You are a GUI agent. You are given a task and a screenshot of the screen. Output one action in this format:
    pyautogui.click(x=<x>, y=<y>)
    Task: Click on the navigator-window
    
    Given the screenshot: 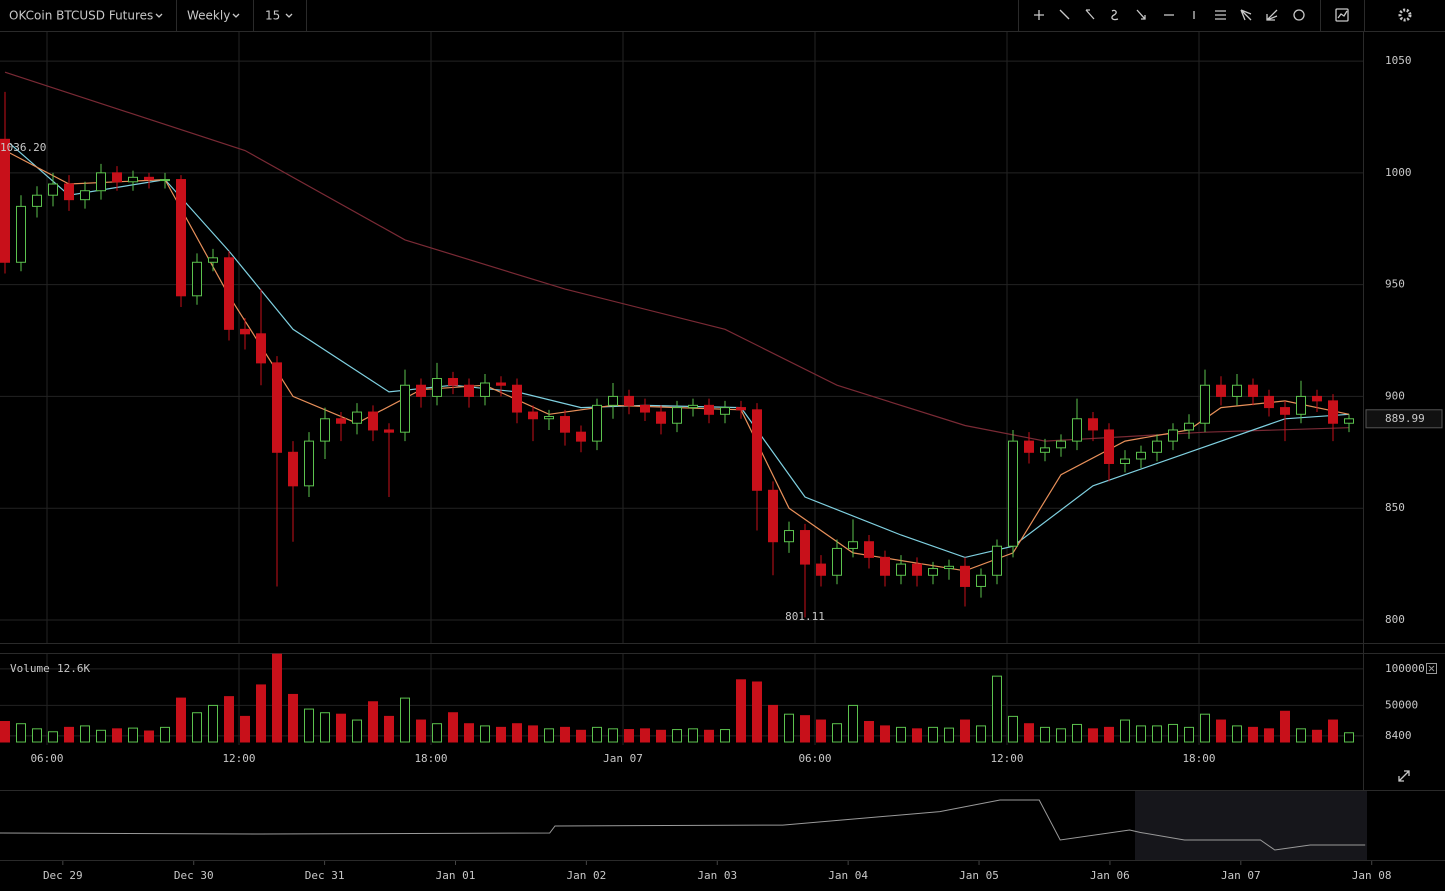 What is the action you would take?
    pyautogui.click(x=1251, y=826)
    